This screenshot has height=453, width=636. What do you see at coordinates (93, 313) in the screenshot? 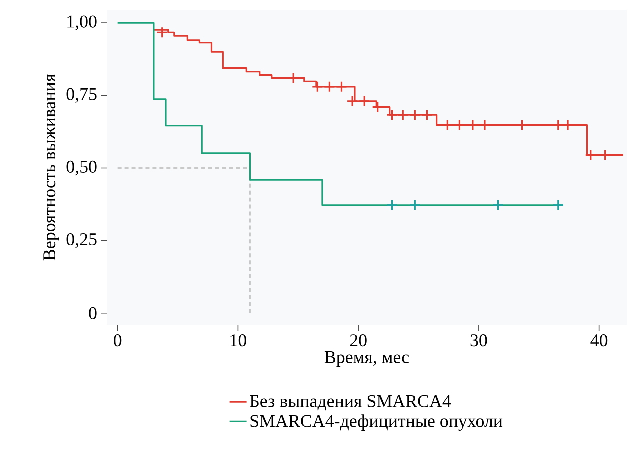
I see `y-tick-label: 0` at bounding box center [93, 313].